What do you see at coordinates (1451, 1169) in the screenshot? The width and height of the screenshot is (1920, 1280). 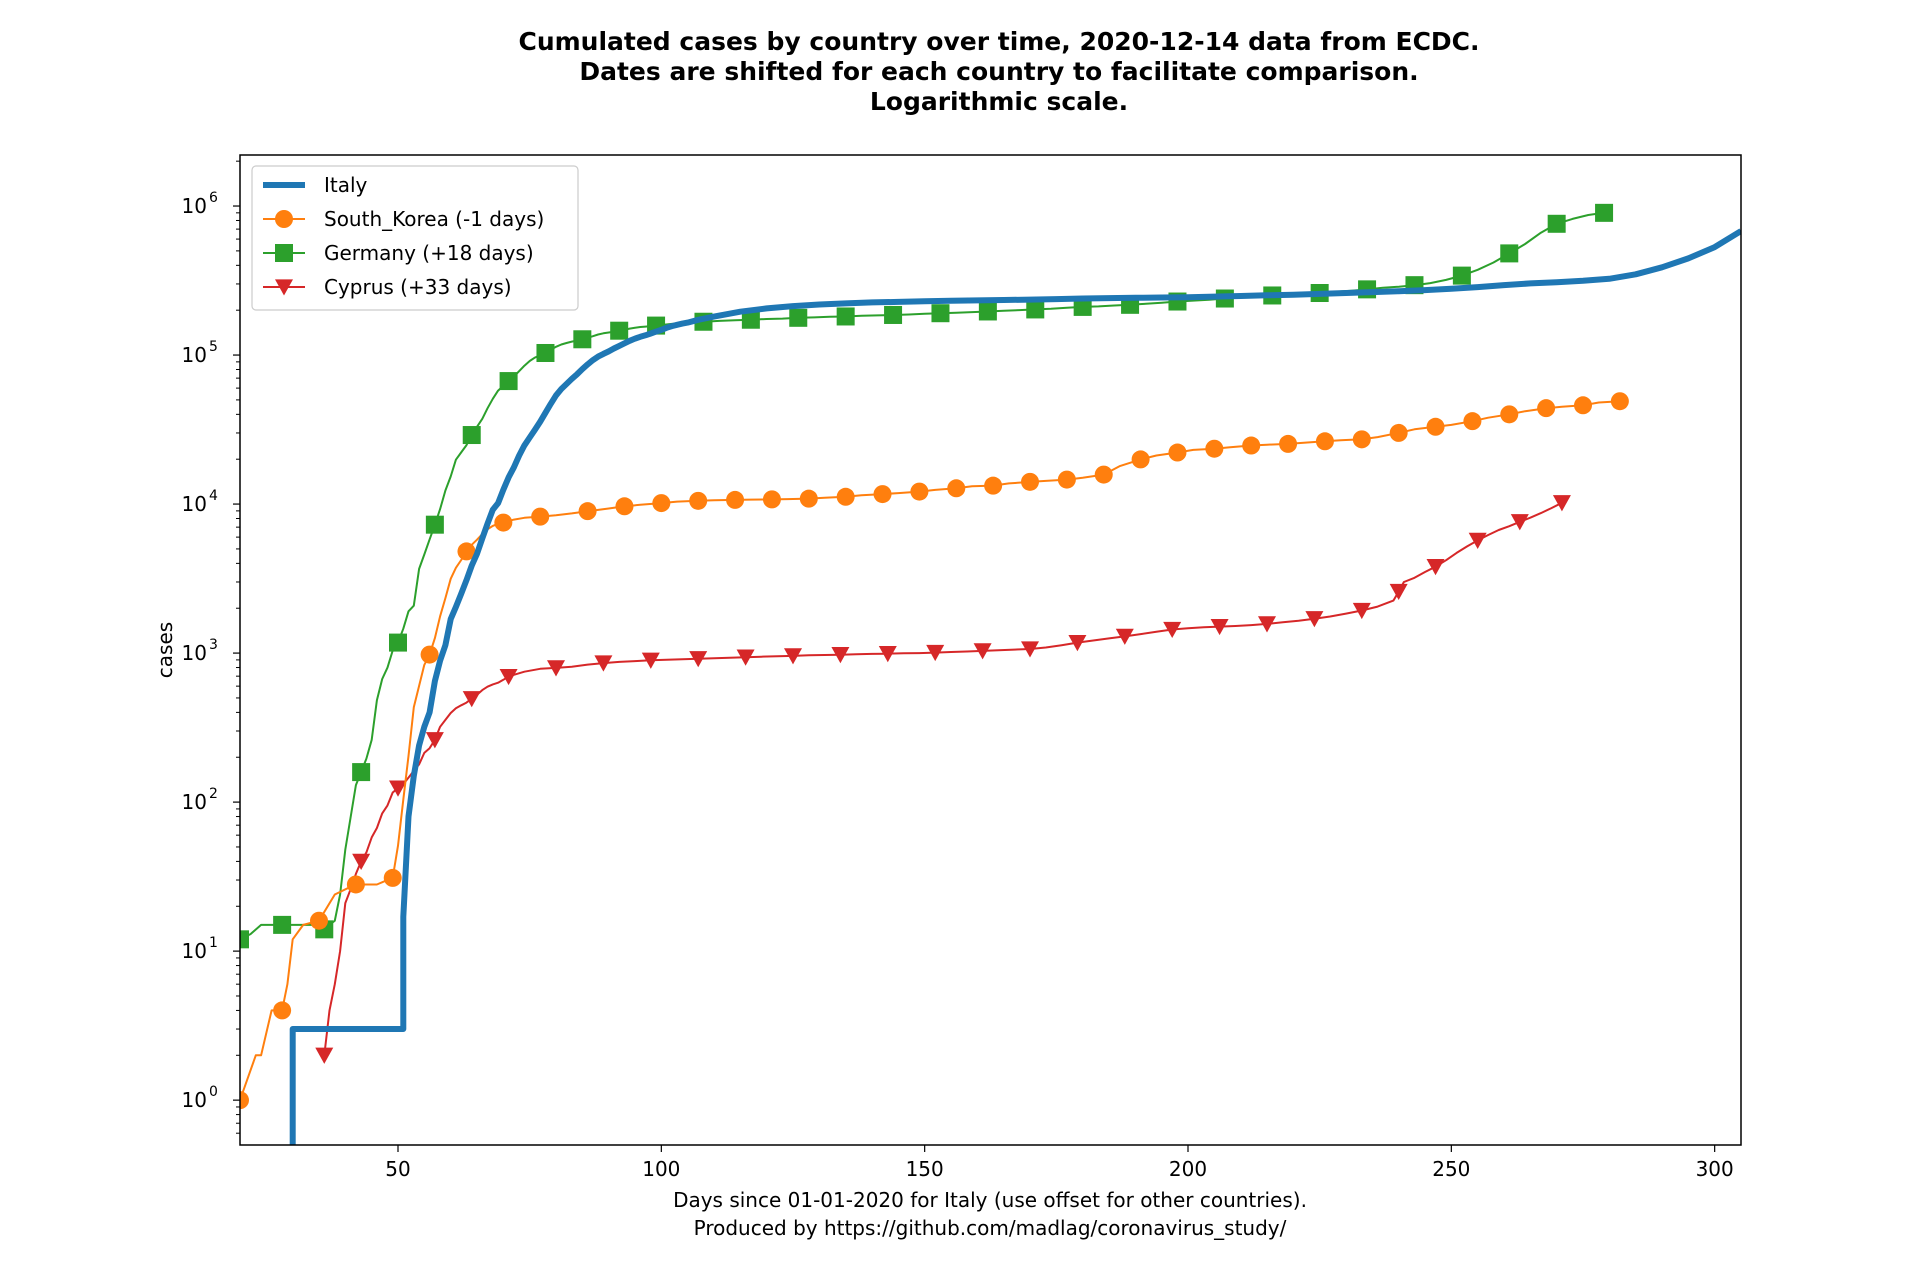 I see `x-tick-label: 250` at bounding box center [1451, 1169].